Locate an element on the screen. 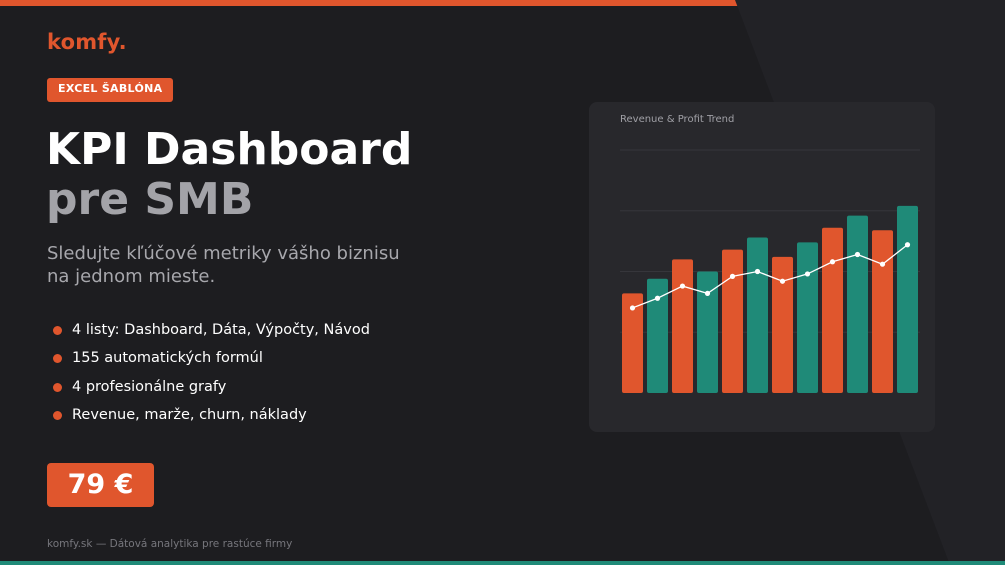  feature-item: 155 automatických formúl is located at coordinates (210, 362).